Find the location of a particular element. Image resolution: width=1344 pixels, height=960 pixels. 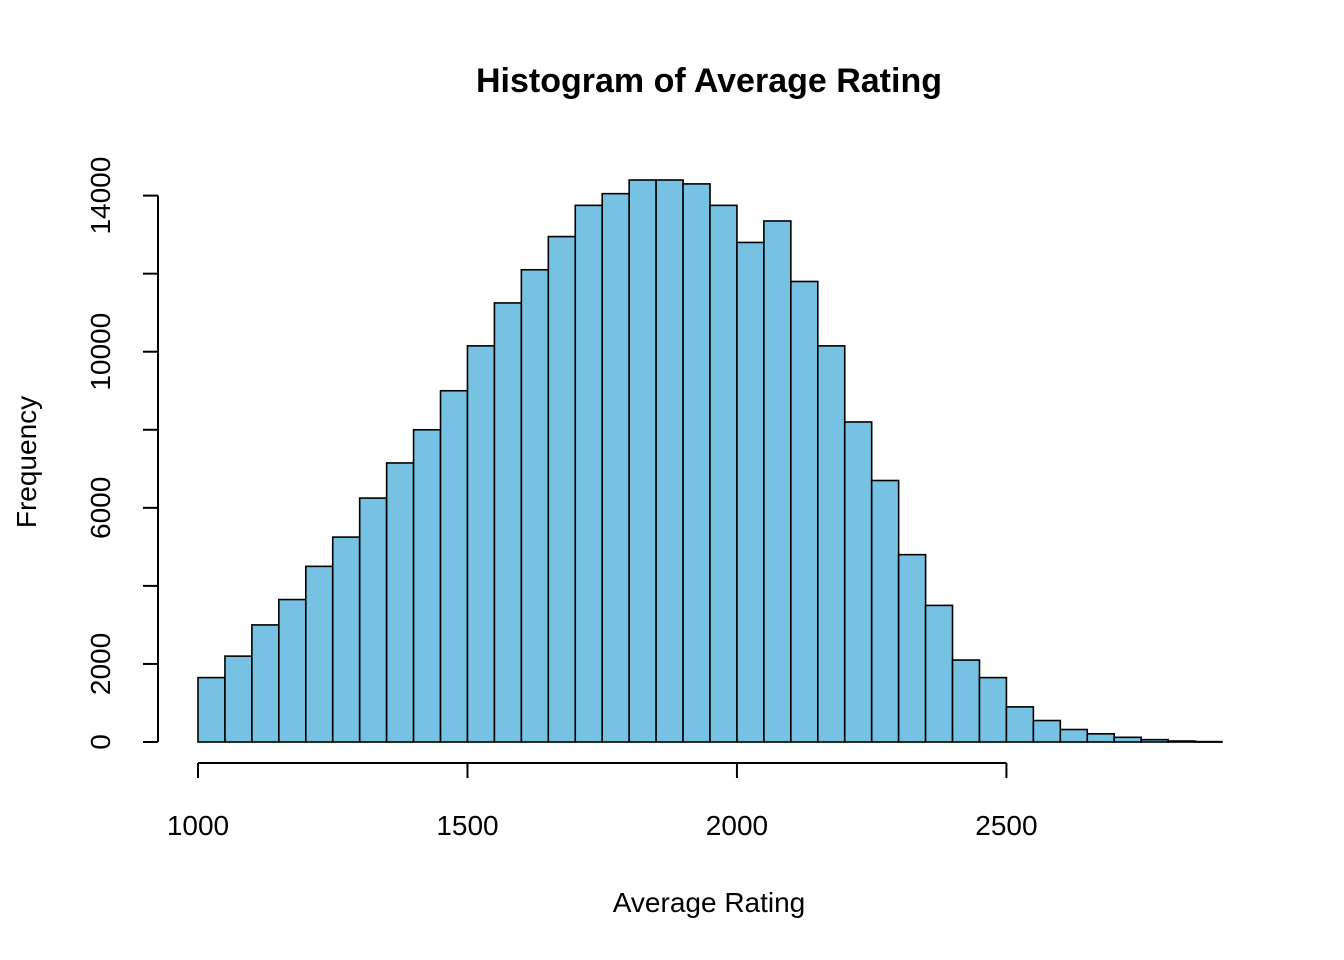

x-tick-label: 1000 is located at coordinates (198, 825).